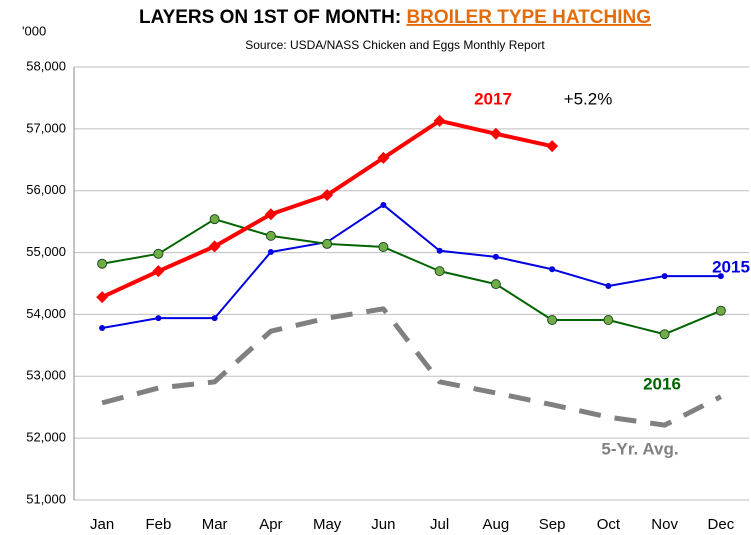 This screenshot has width=751, height=535. I want to click on x-tick-label: Nov, so click(664, 524).